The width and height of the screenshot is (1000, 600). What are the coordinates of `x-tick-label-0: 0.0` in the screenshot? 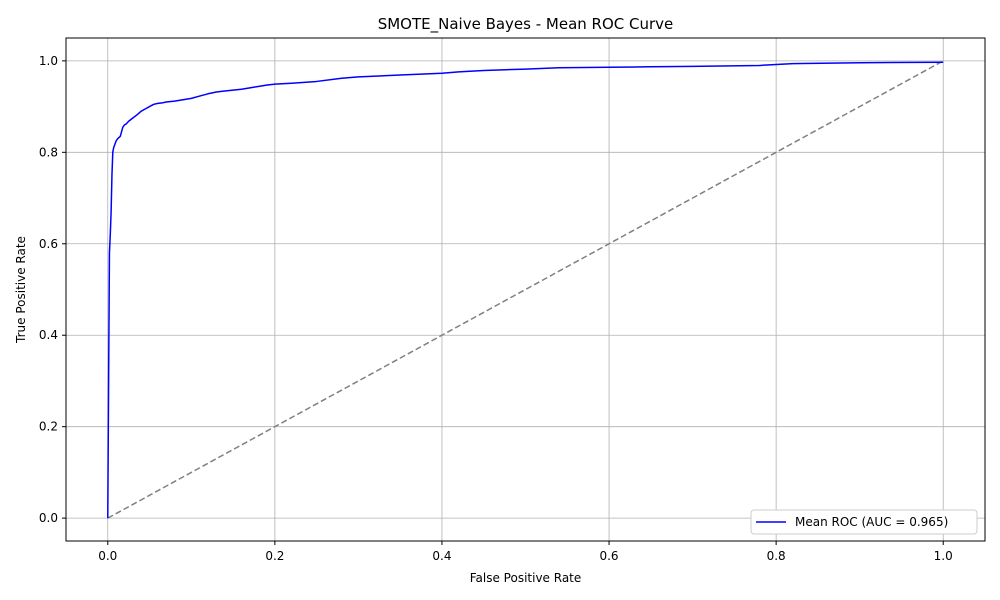 It's located at (107, 556).